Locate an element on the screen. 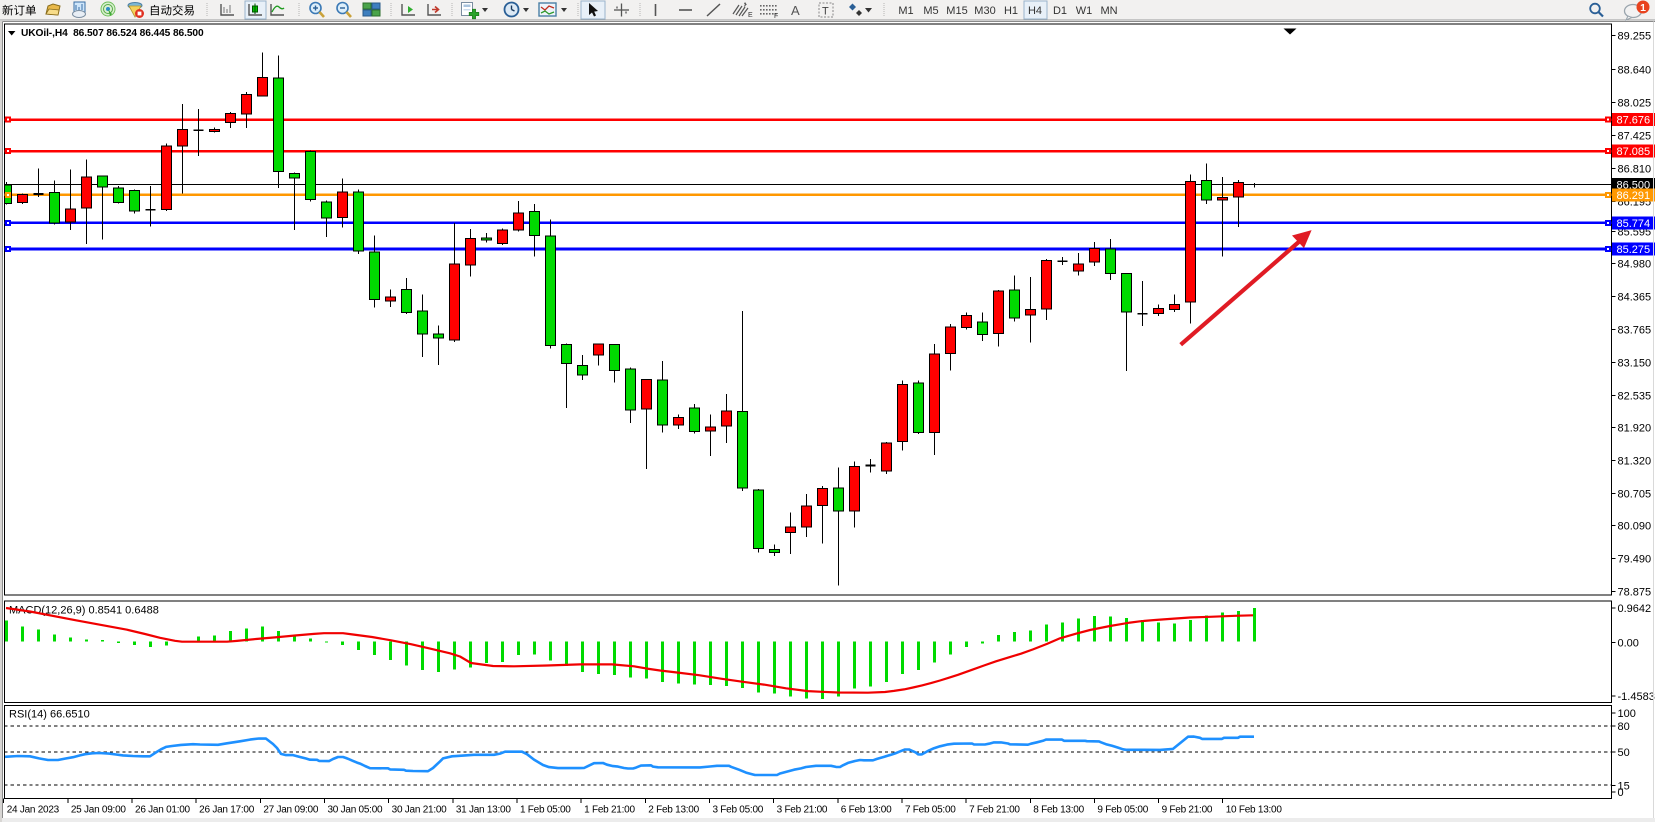 The width and height of the screenshot is (1655, 827). svg-text: 87.676 is located at coordinates (1634, 121).